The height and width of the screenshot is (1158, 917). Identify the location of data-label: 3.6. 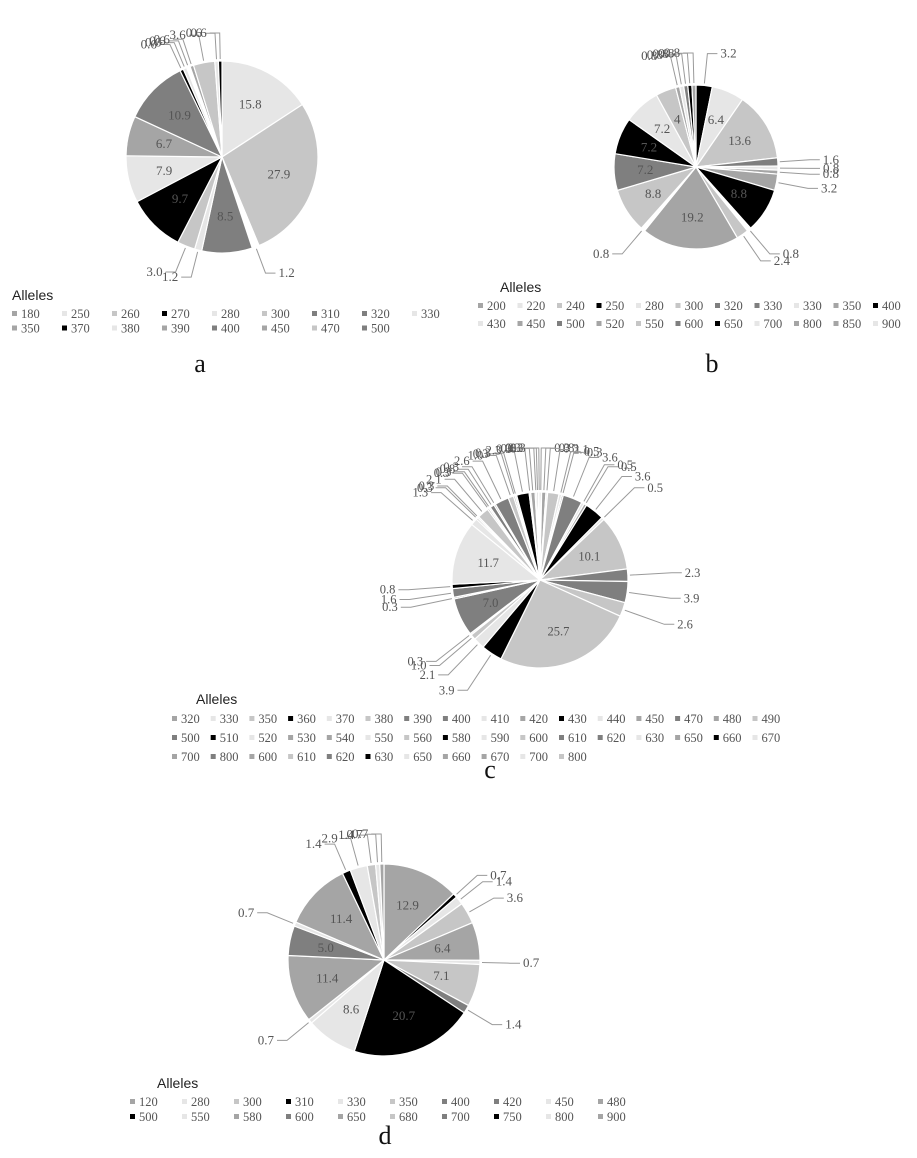
(178, 34).